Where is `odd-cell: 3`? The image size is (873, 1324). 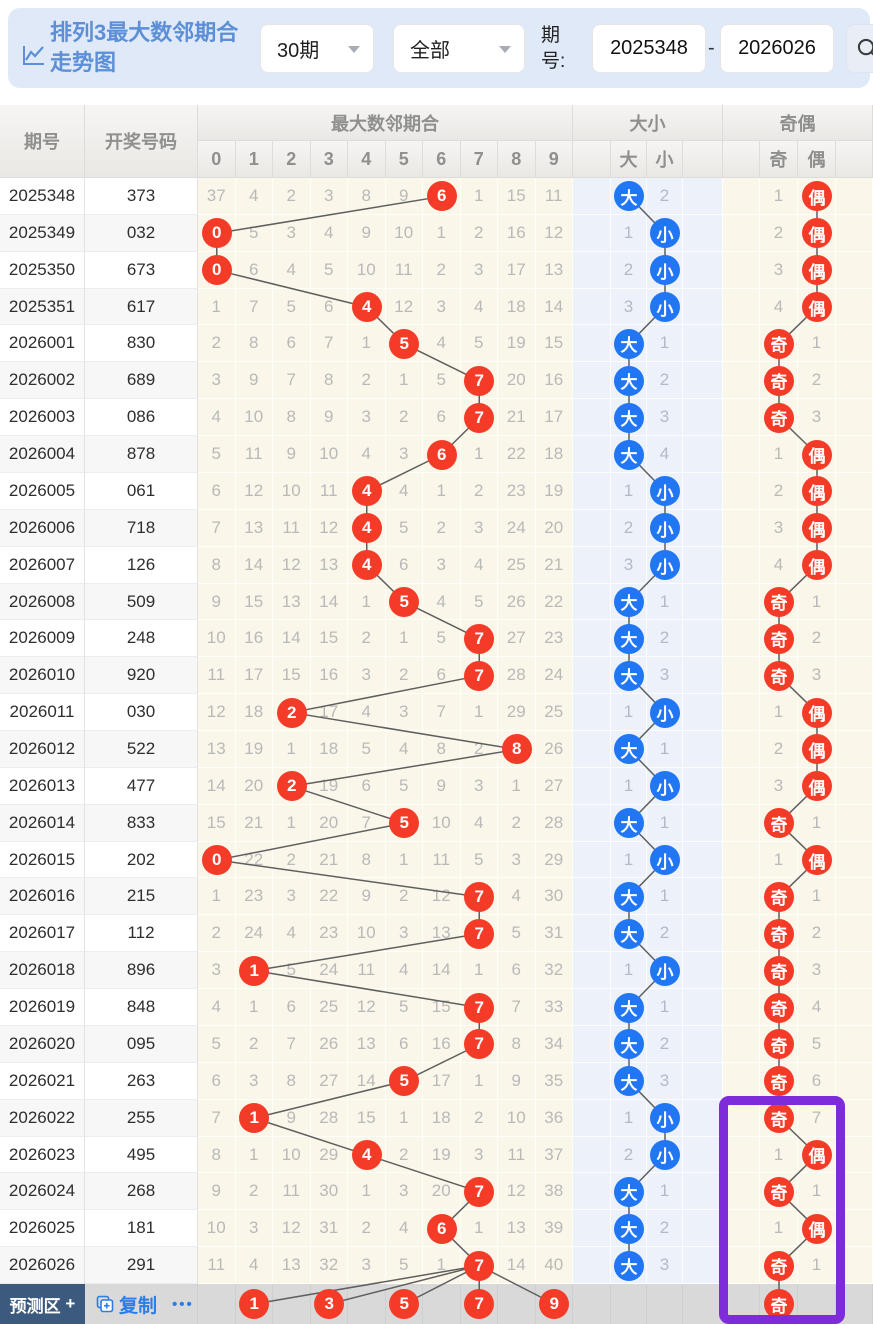
odd-cell: 3 is located at coordinates (779, 786).